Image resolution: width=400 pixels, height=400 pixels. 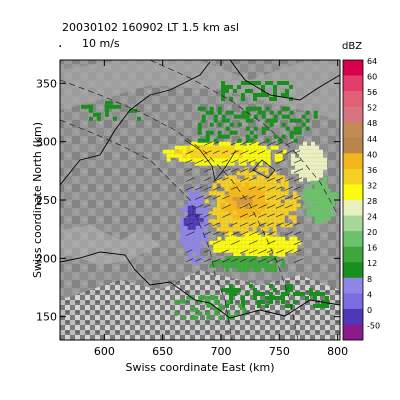 What do you see at coordinates (257, 91) in the screenshot?
I see `echo-top-speckle` at bounding box center [257, 91].